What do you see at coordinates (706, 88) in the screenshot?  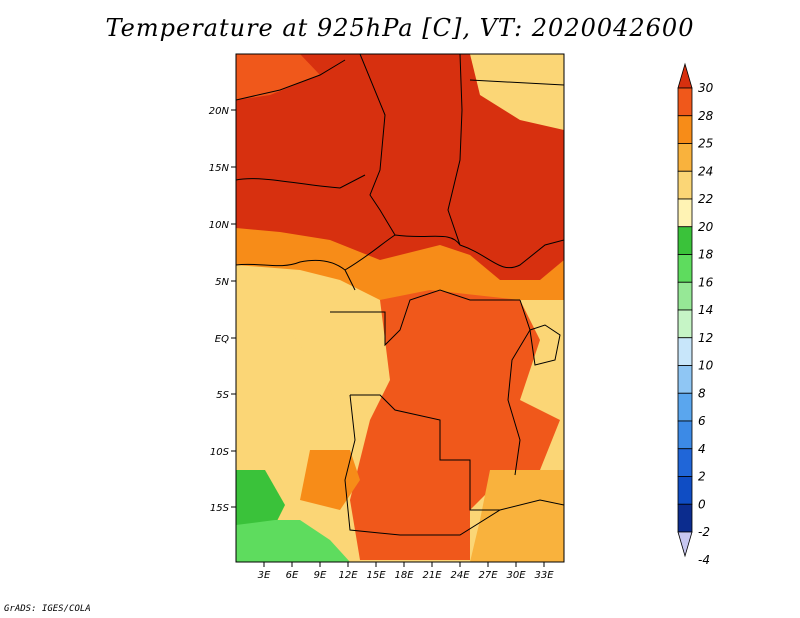 I see `colorbar-label: 30` at bounding box center [706, 88].